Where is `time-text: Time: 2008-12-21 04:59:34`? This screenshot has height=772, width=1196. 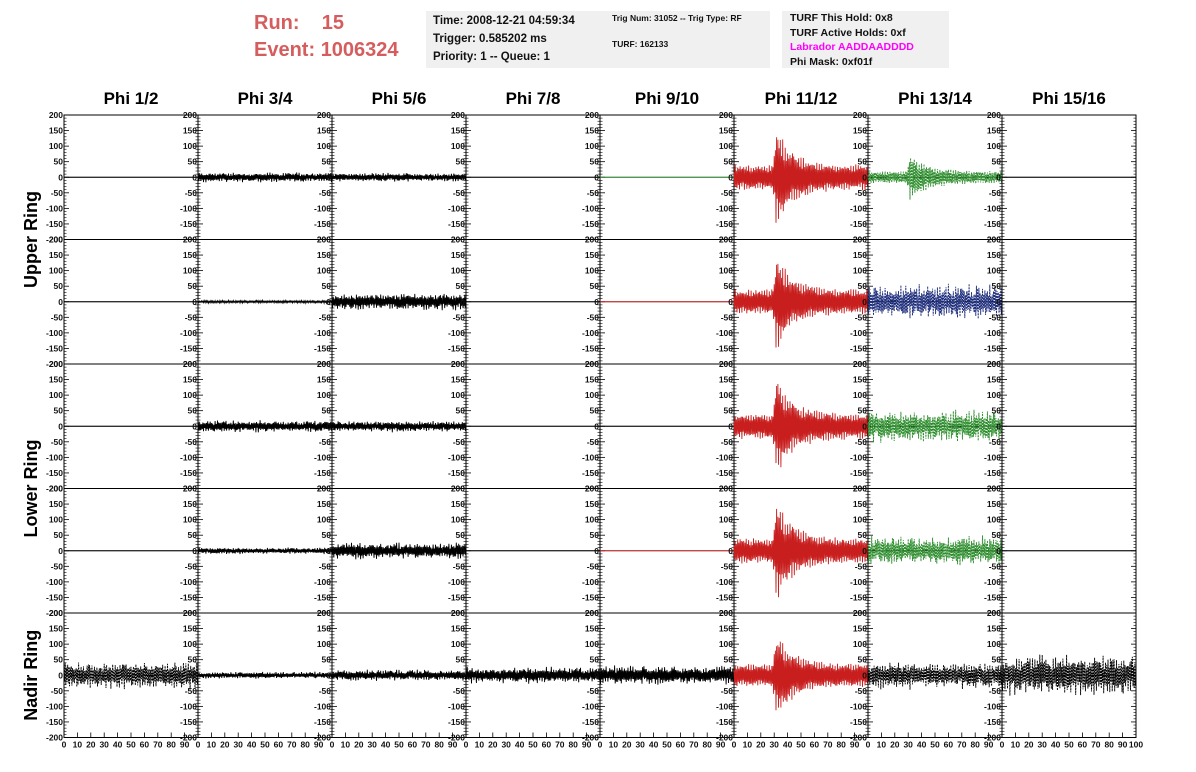 time-text: Time: 2008-12-21 04:59:34 is located at coordinates (504, 21).